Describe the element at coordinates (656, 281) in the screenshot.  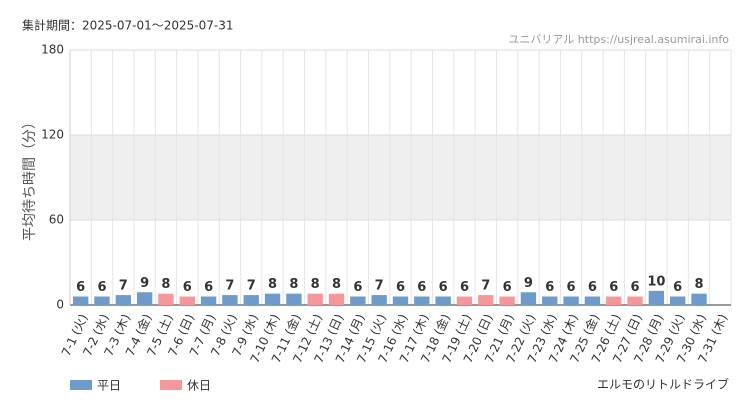
I see `value-label: 10` at that location.